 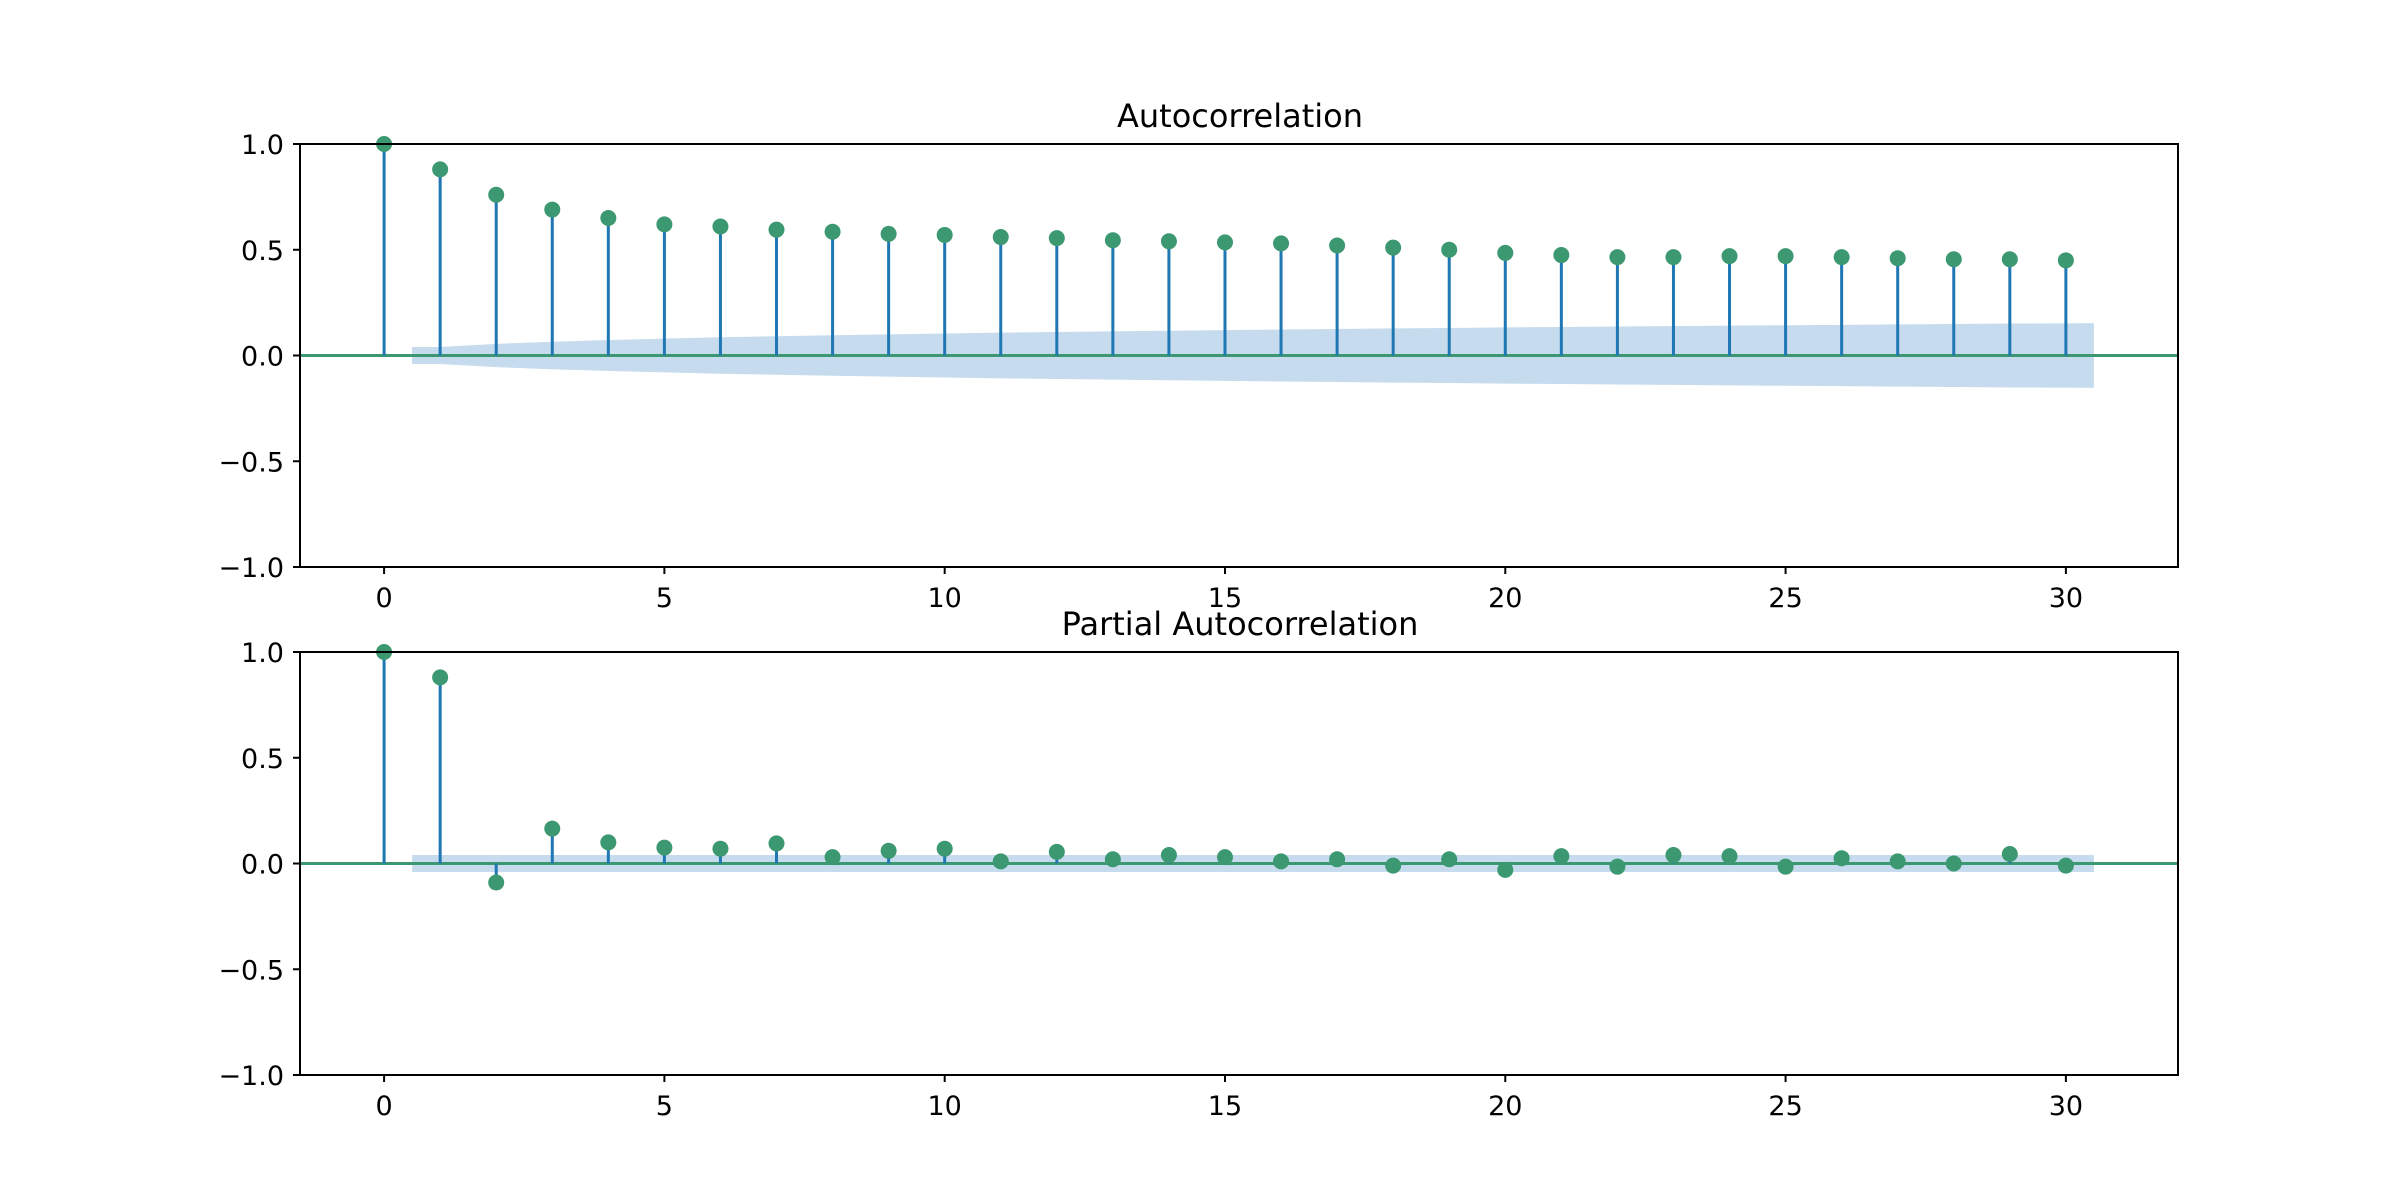 I want to click on pacf-y-tick-label: −0.5, so click(x=251, y=970).